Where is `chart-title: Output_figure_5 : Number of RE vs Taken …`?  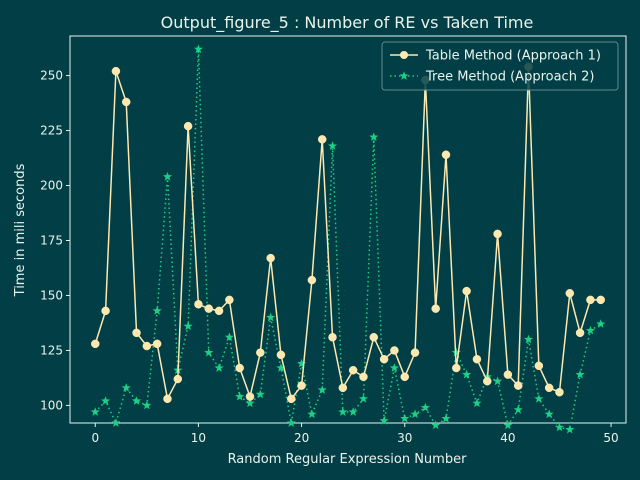
chart-title: Output_figure_5 : Number of RE vs Taken … is located at coordinates (347, 23).